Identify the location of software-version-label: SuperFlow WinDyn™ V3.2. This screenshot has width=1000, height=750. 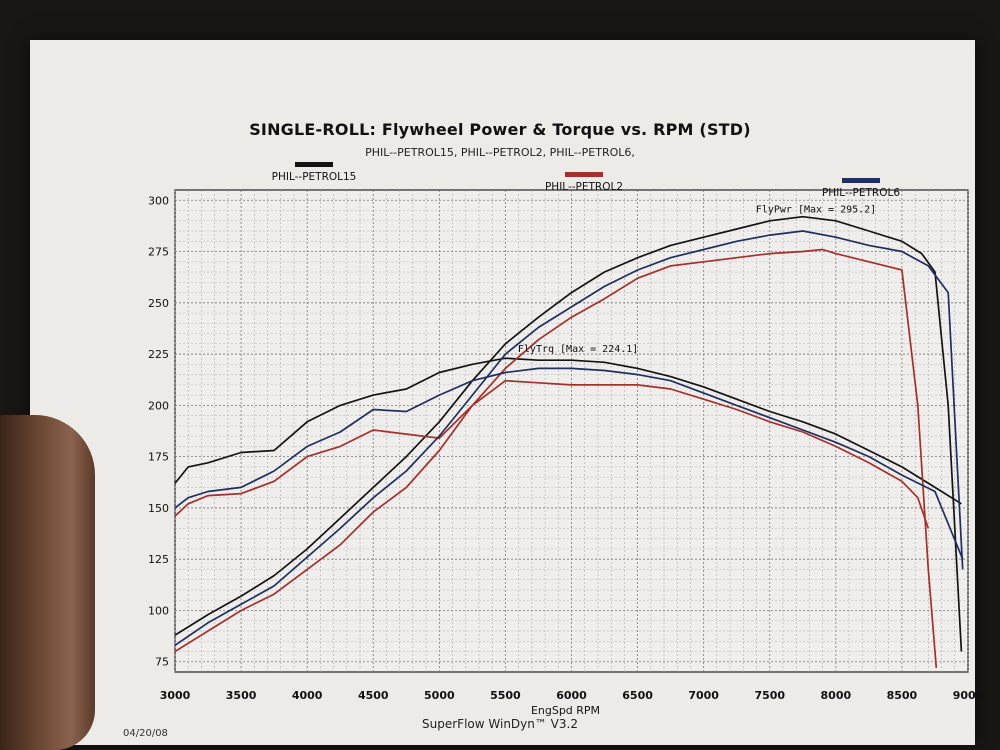
(500, 724).